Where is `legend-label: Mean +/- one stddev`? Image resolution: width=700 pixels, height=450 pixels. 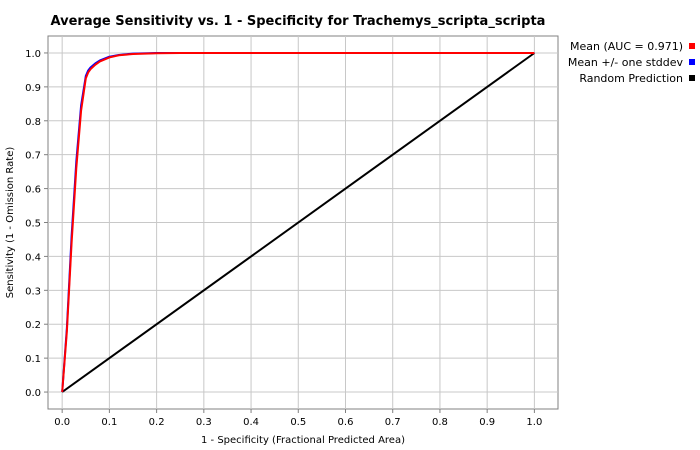
legend-label: Mean +/- one stddev is located at coordinates (625, 62).